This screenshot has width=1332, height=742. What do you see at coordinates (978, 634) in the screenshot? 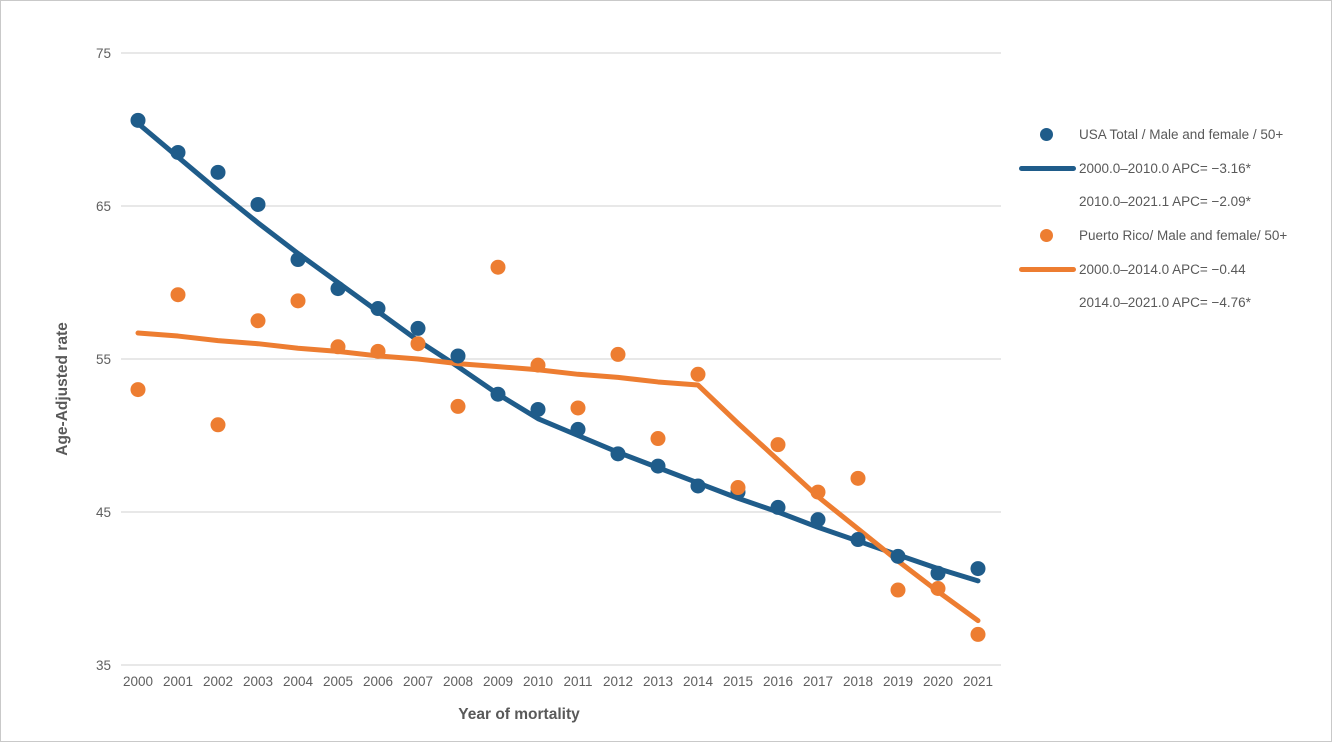
I see `data-point-puerto-rico-2021` at bounding box center [978, 634].